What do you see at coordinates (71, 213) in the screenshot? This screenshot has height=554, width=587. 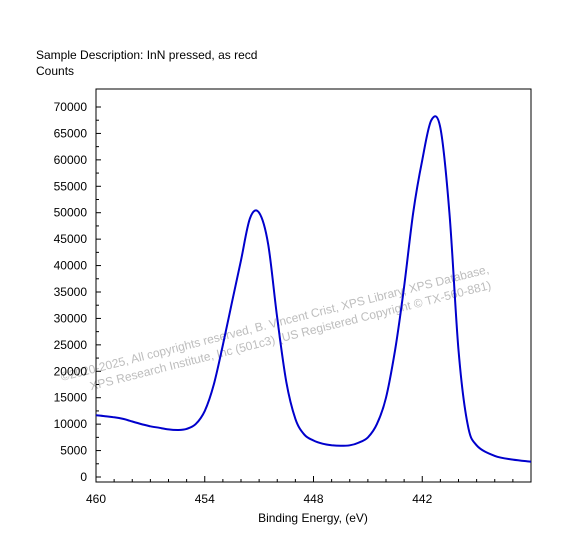 I see `y-tick-label: 50000` at bounding box center [71, 213].